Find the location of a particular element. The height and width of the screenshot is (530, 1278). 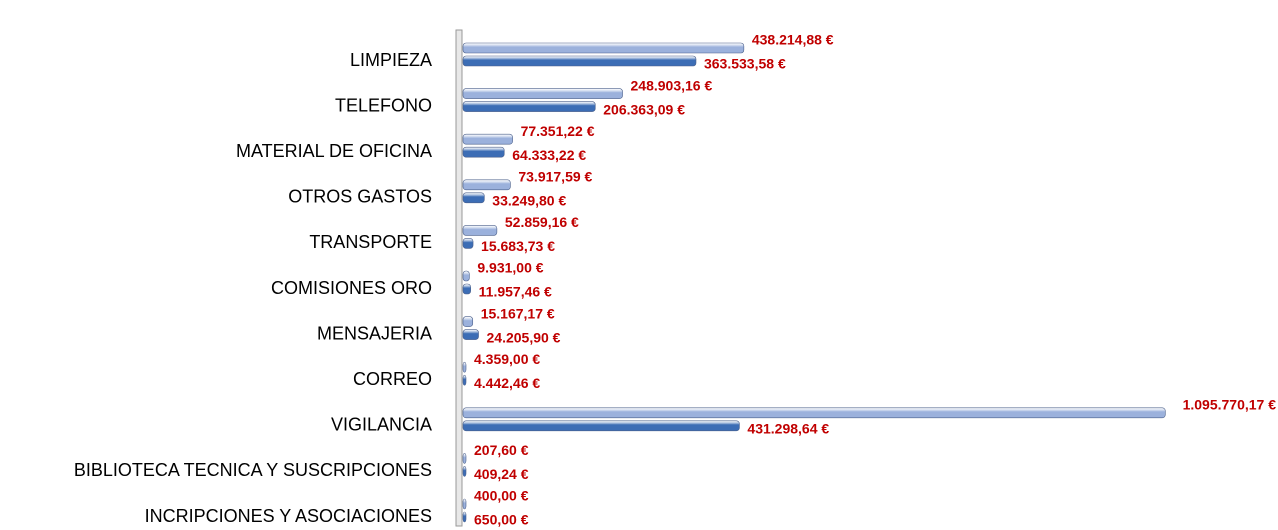

category-label: INCRIPCIONES Y ASOCIACIONES is located at coordinates (288, 516).